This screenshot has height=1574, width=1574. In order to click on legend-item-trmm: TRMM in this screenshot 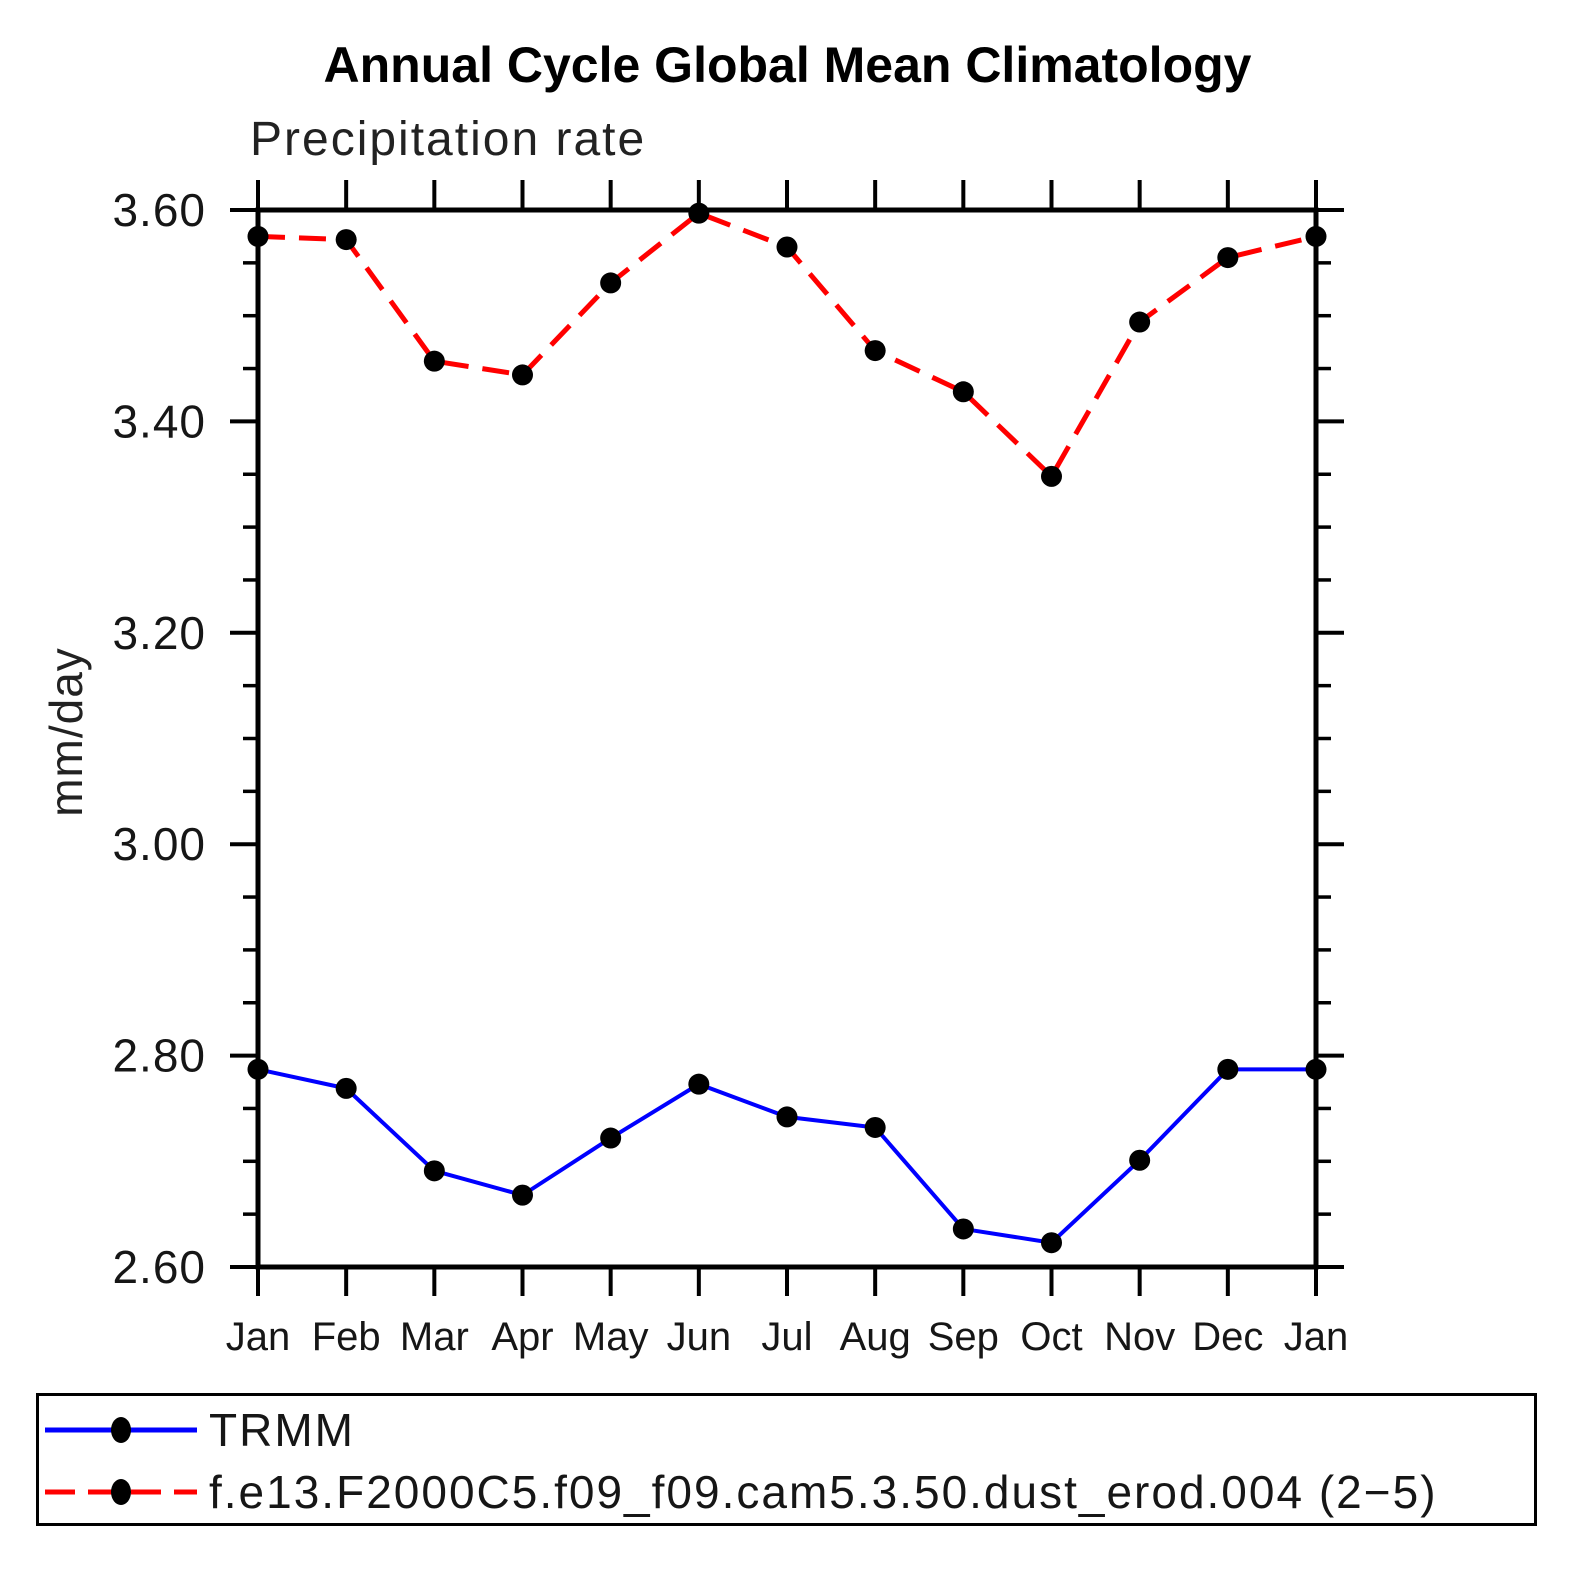, I will do `click(200, 1430)`.